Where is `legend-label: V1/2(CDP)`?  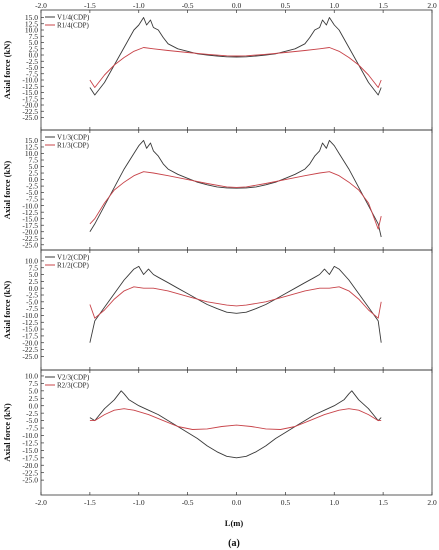 legend-label: V1/2(CDP) is located at coordinates (73, 258).